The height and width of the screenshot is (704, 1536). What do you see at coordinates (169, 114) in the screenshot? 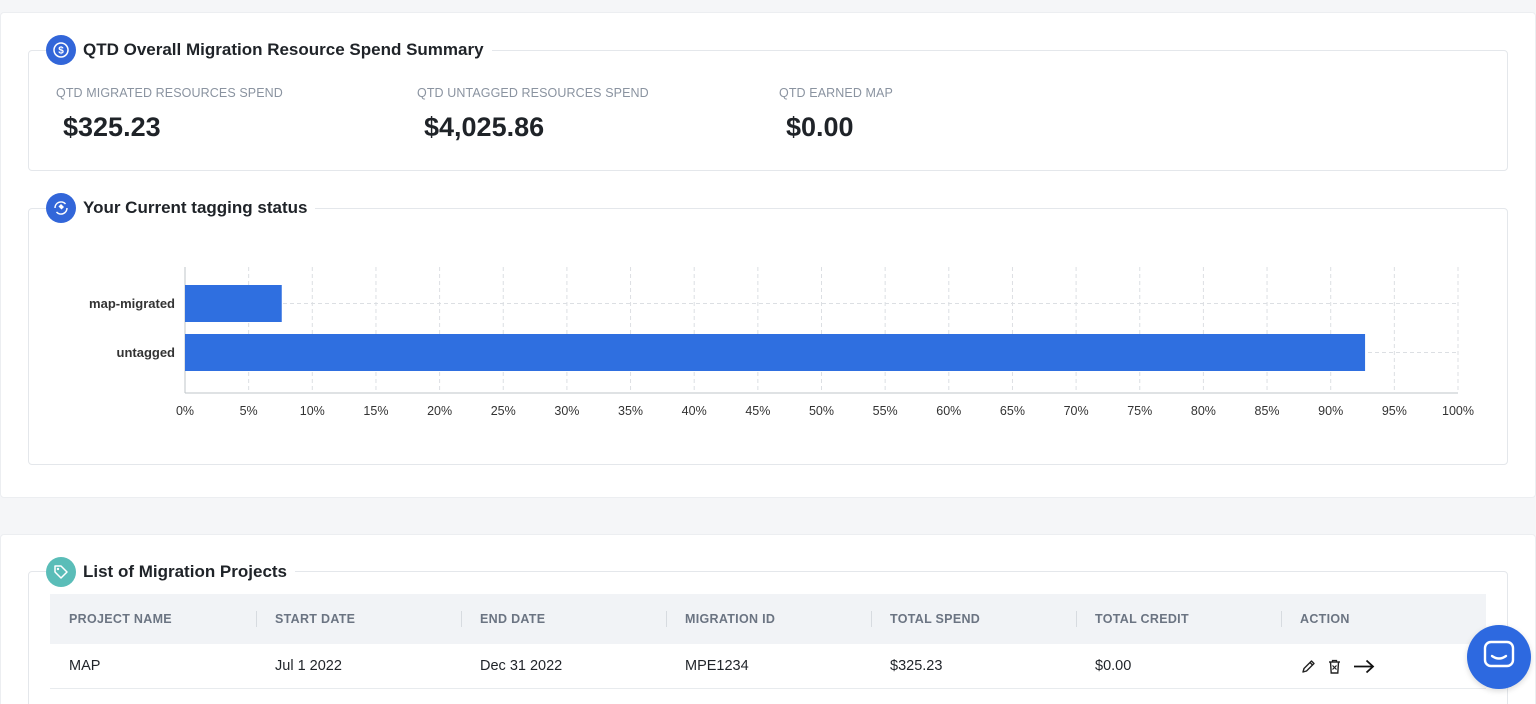
I see `metric-migrated-spend: QTD MIGRATED RESOURCES SPEND $325.23` at bounding box center [169, 114].